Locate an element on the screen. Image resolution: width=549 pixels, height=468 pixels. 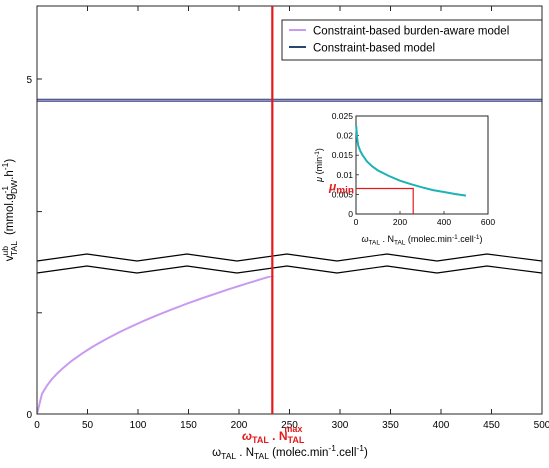
inset-y-tick-label: 0.005 is located at coordinates (343, 194).